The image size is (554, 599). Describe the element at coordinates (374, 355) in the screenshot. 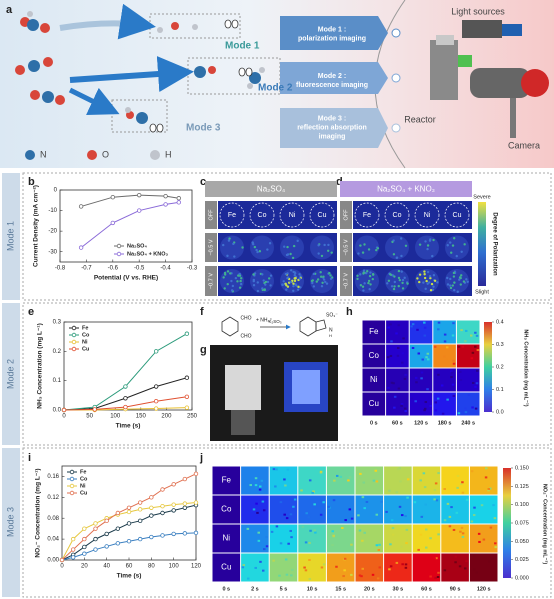

I see `row-label: Co` at that location.